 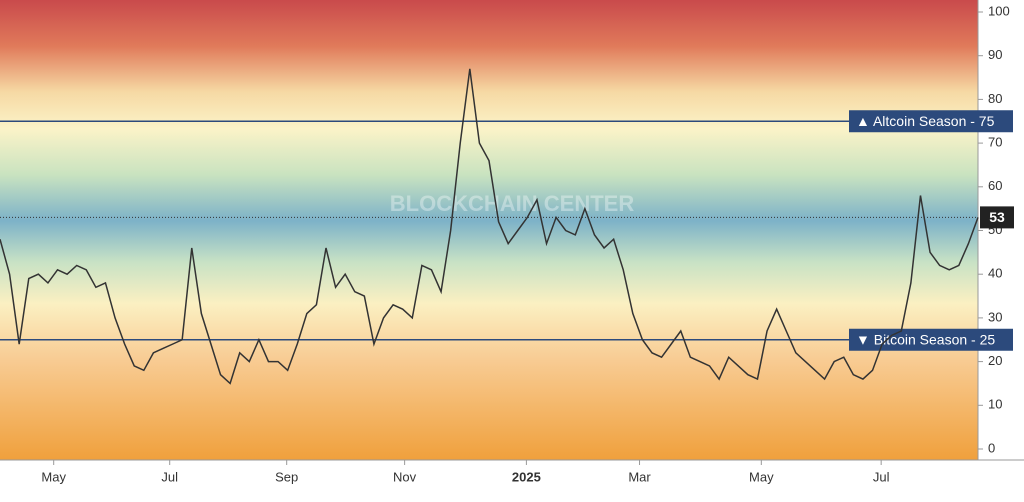 What do you see at coordinates (995, 273) in the screenshot?
I see `y-tick-label: 40` at bounding box center [995, 273].